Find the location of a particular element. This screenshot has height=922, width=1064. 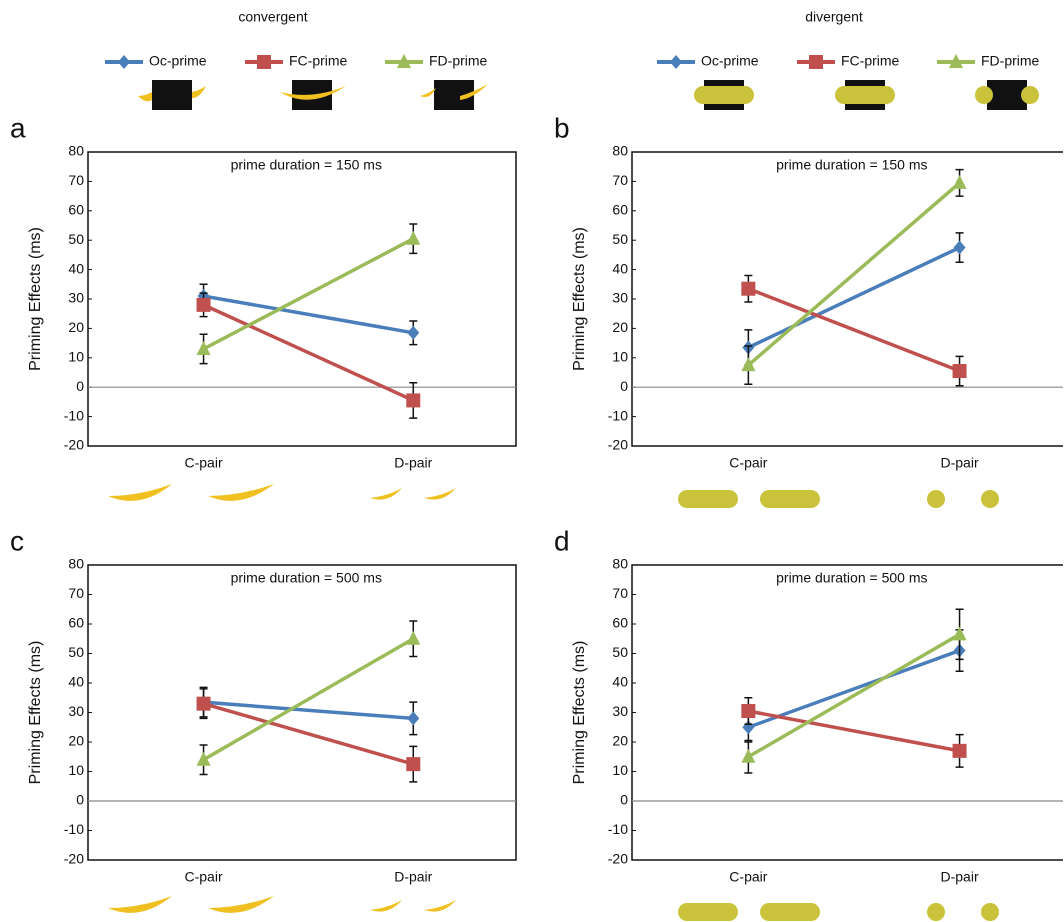

x-tick-label: C-pair is located at coordinates (748, 877).